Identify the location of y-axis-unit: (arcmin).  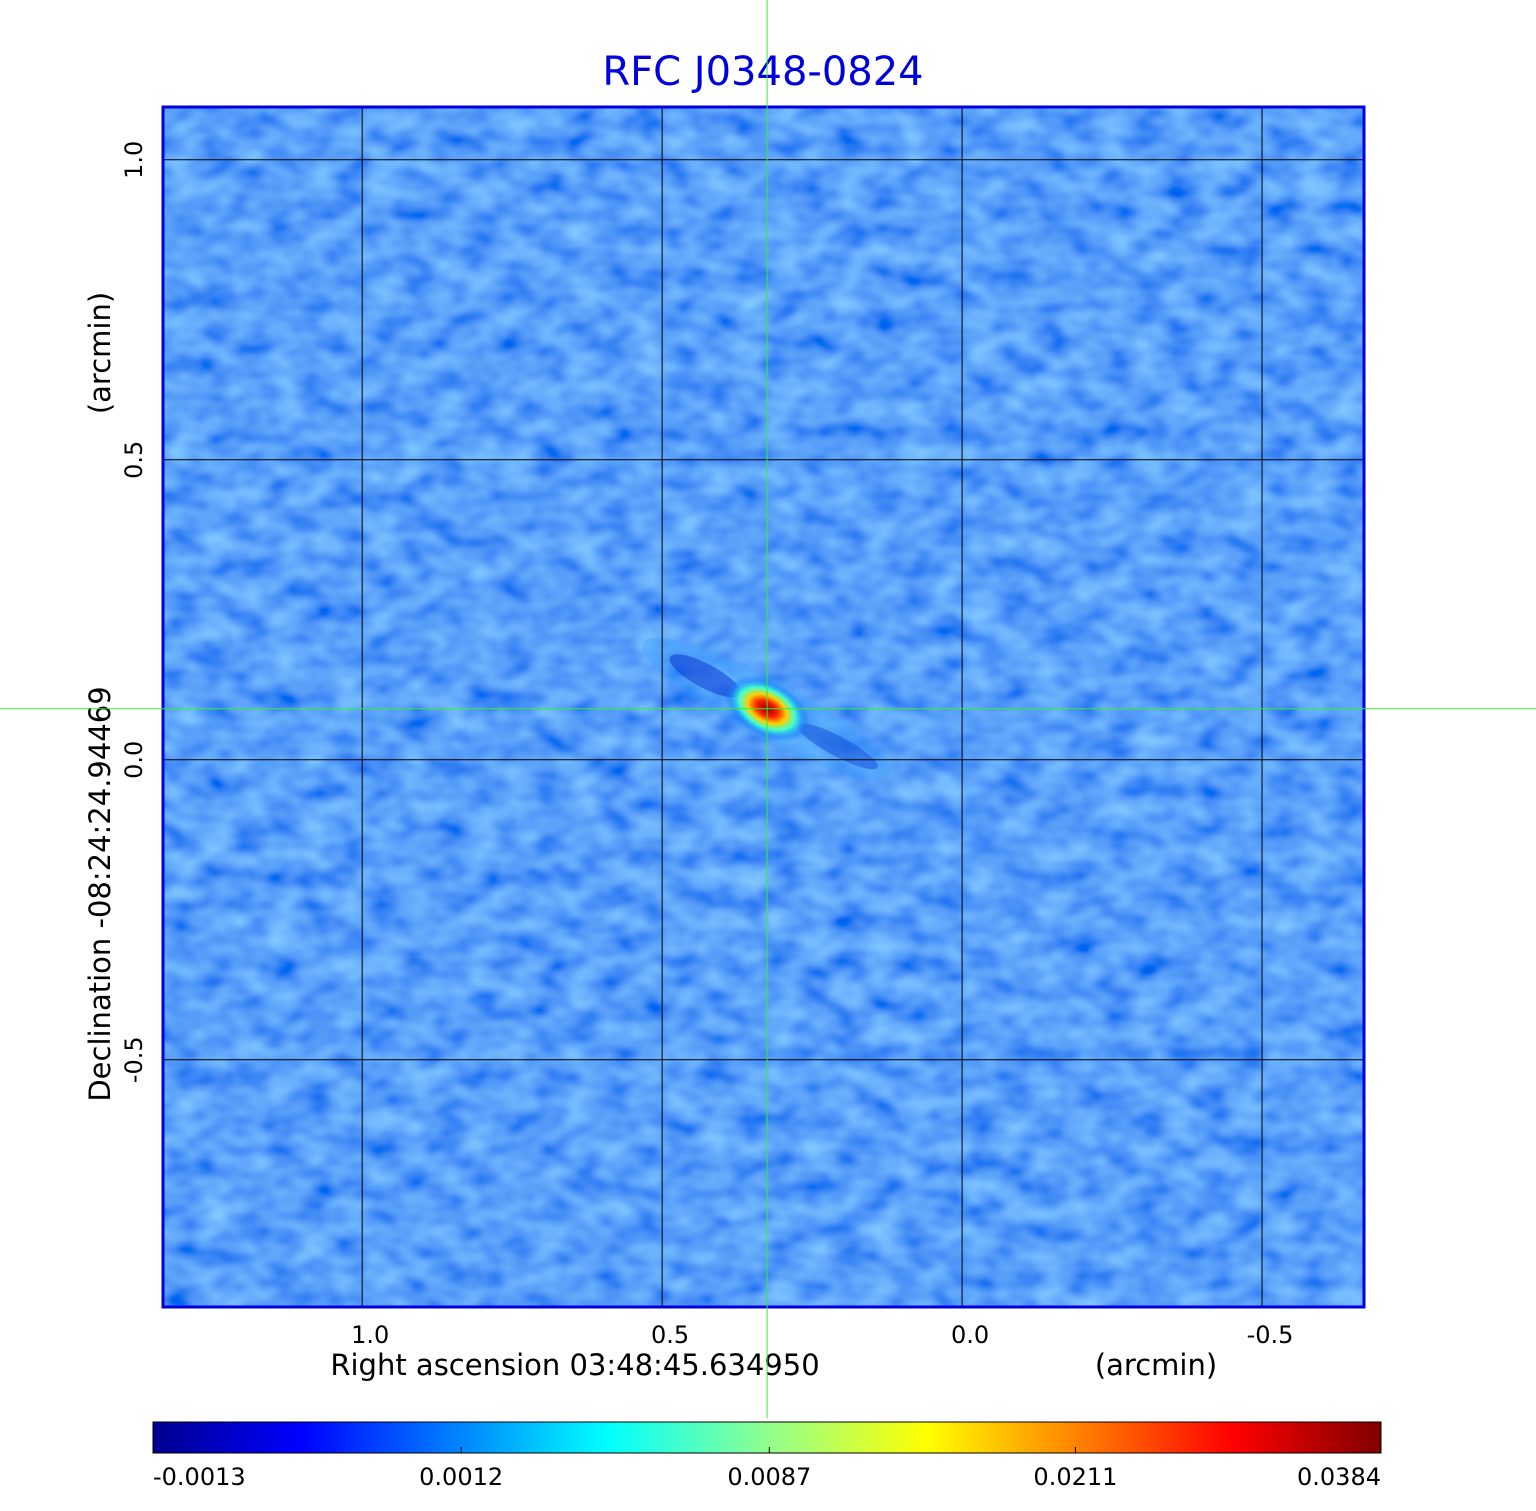
(100, 353).